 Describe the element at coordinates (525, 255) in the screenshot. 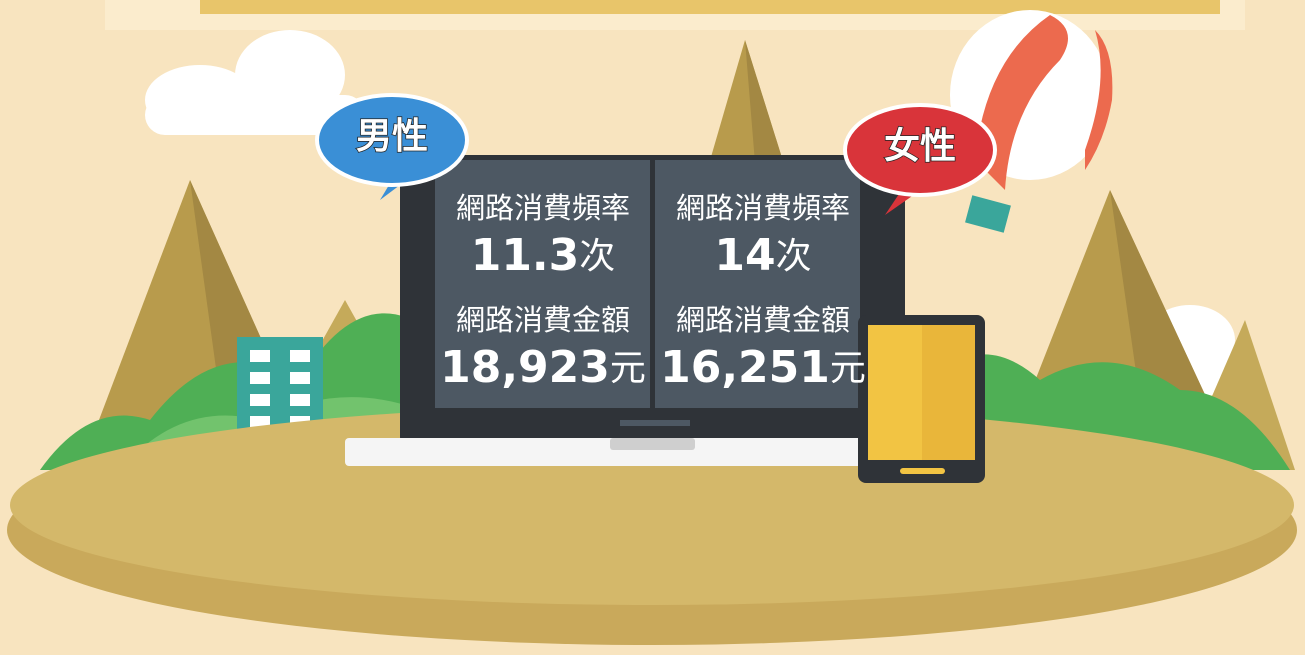

I see `metric-number: 11.3` at that location.